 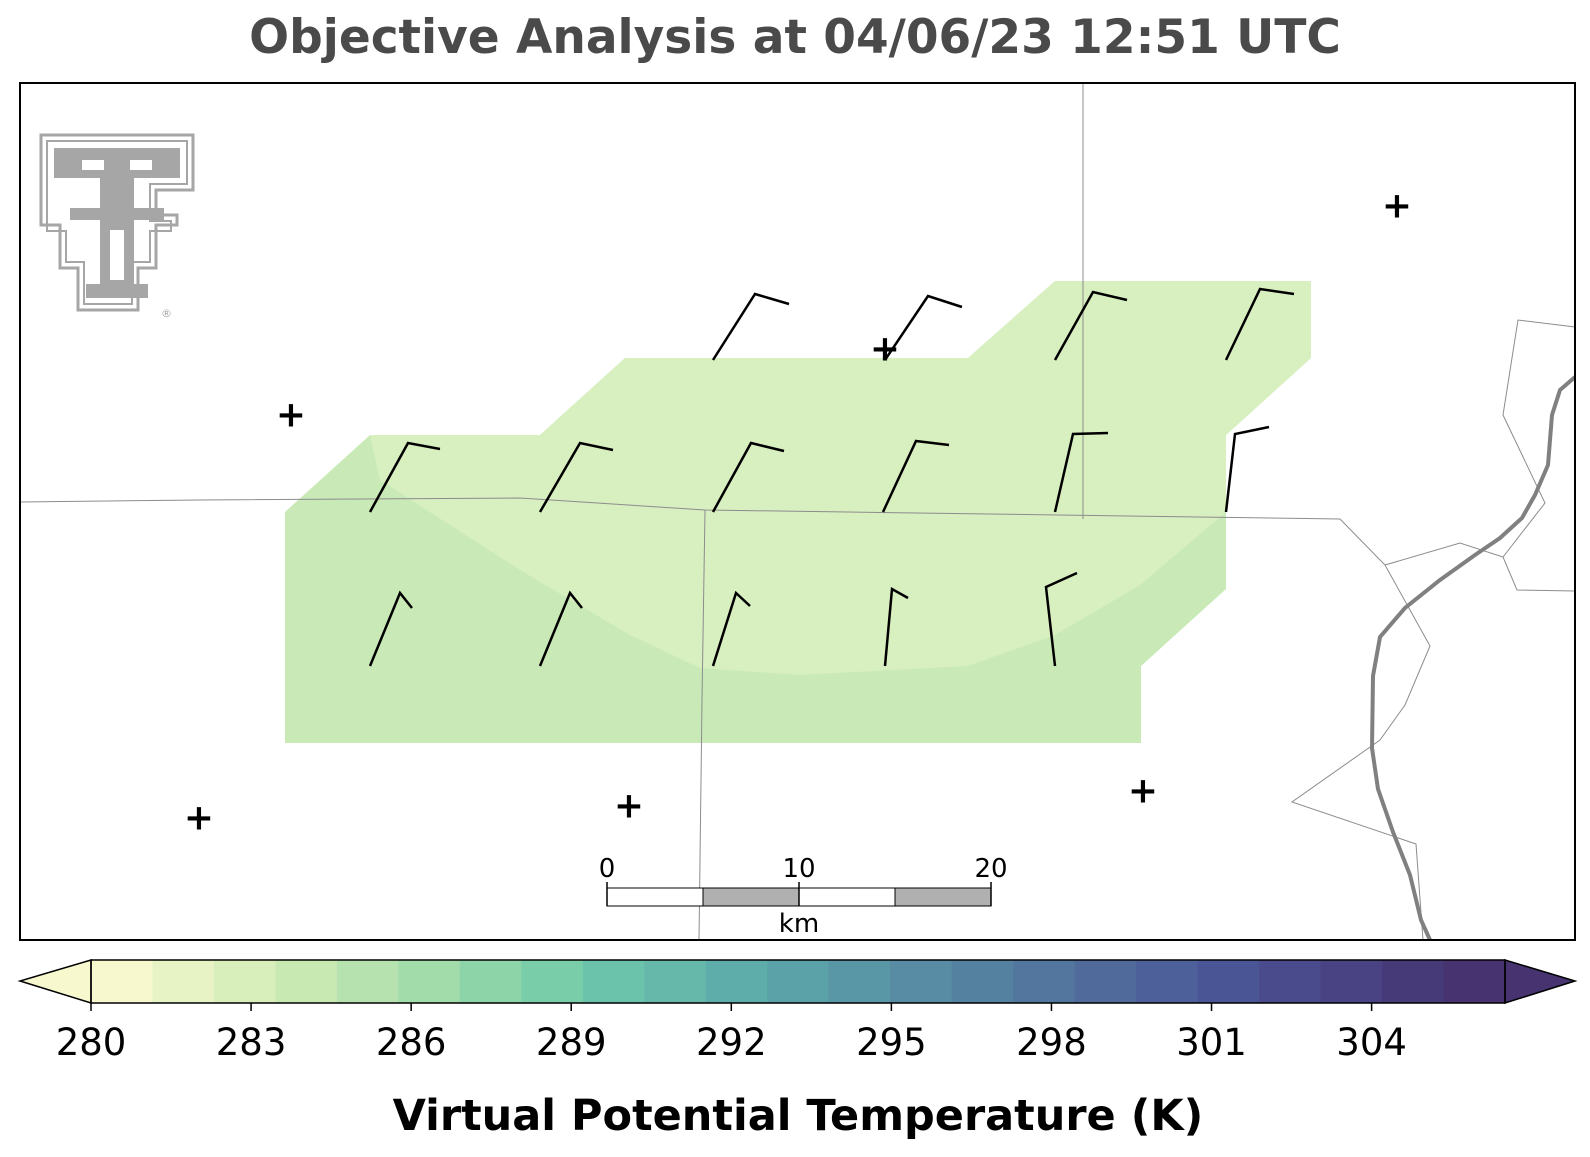 I want to click on logo-outer-t, so click(x=117, y=222).